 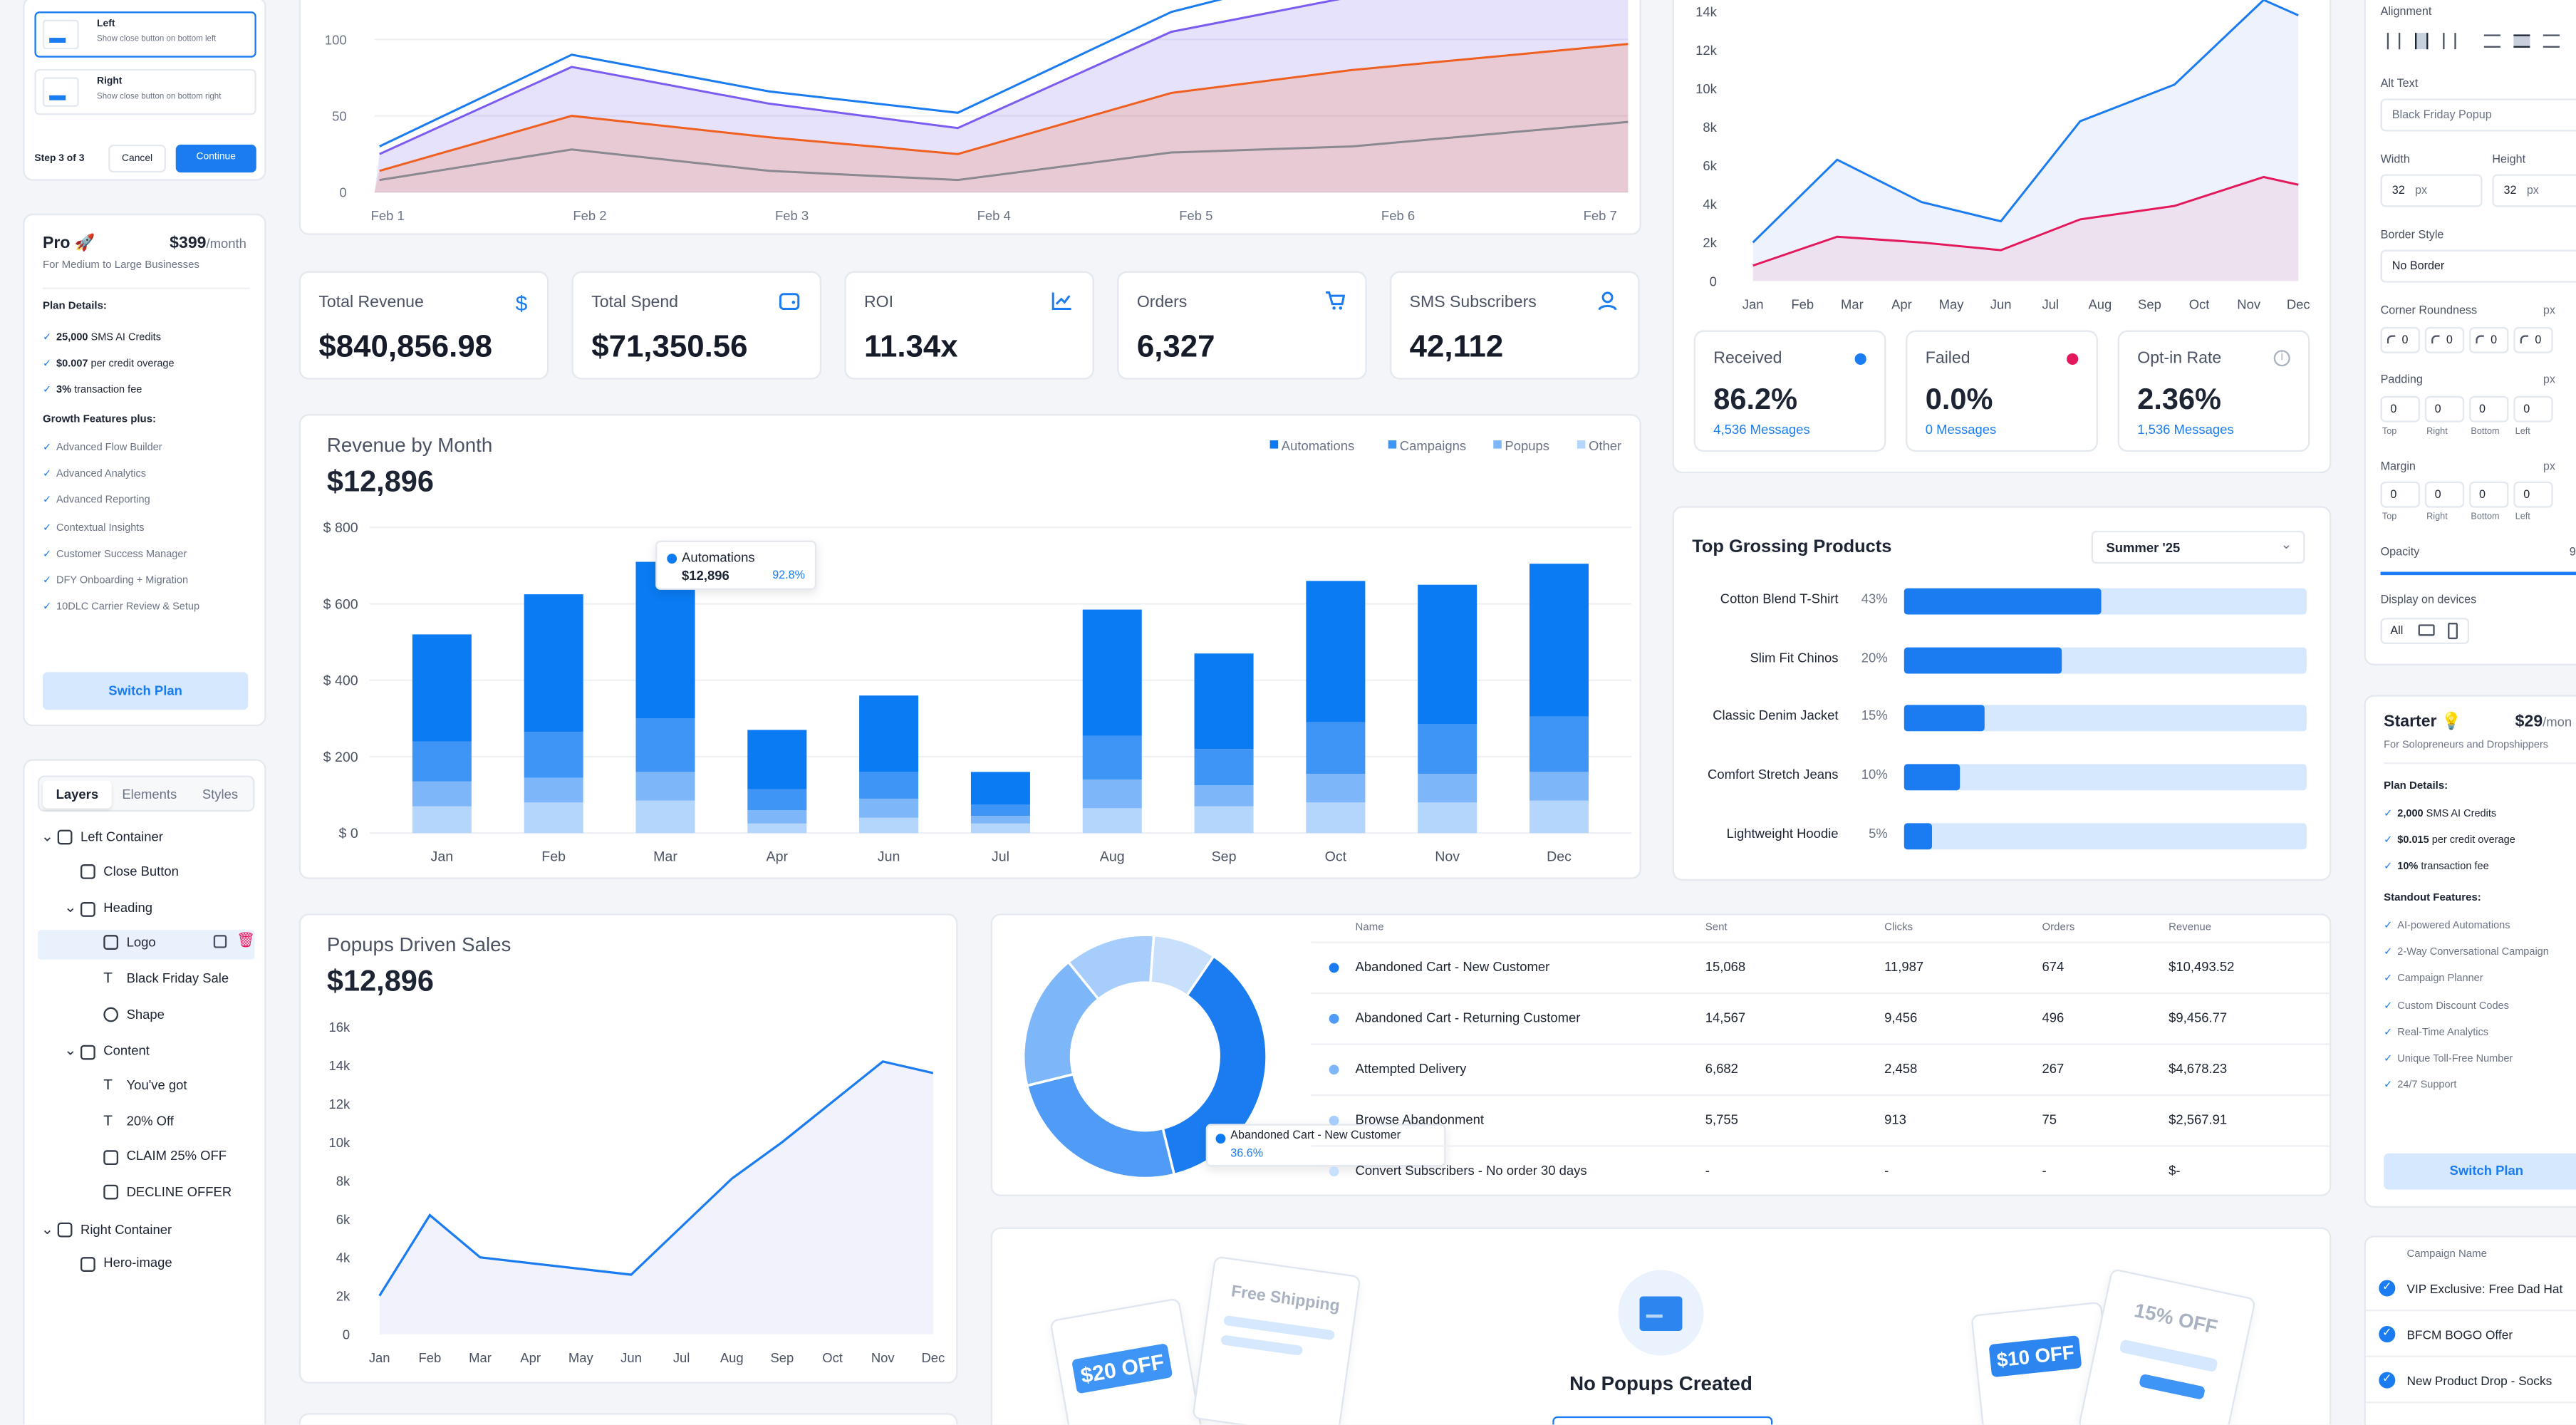 I want to click on corner-input-2: 0, so click(x=2489, y=339).